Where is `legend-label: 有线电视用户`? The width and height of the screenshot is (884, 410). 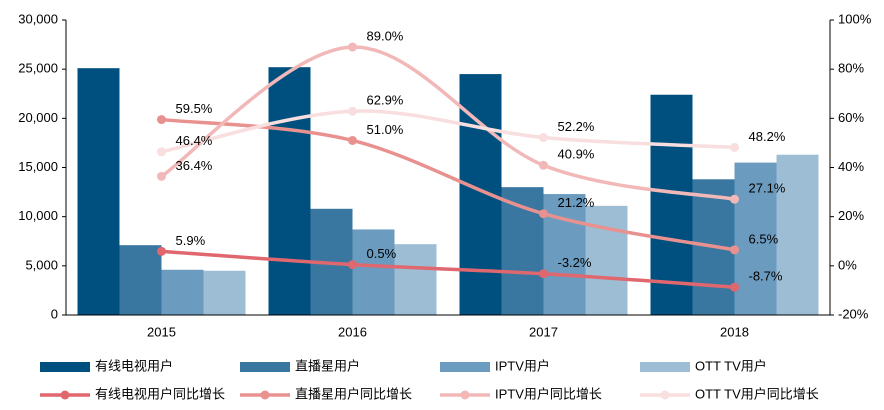 legend-label: 有线电视用户 is located at coordinates (134, 365).